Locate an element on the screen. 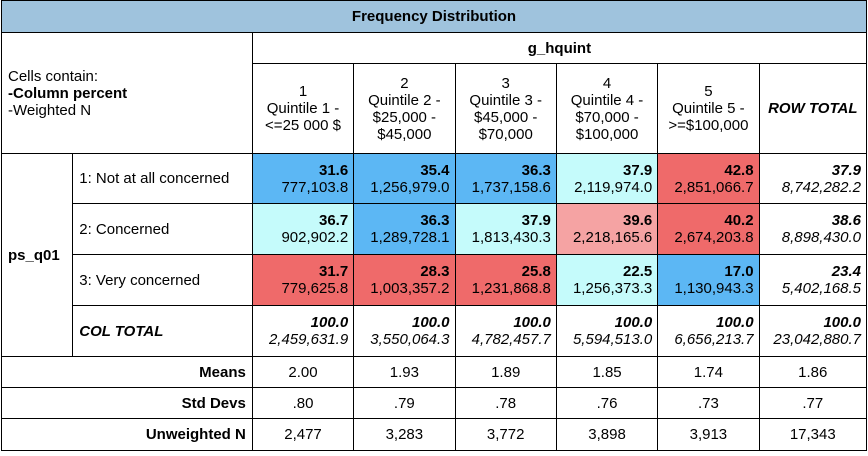 The image size is (868, 456). weighted-n: 1,130,943.3 is located at coordinates (714, 288).